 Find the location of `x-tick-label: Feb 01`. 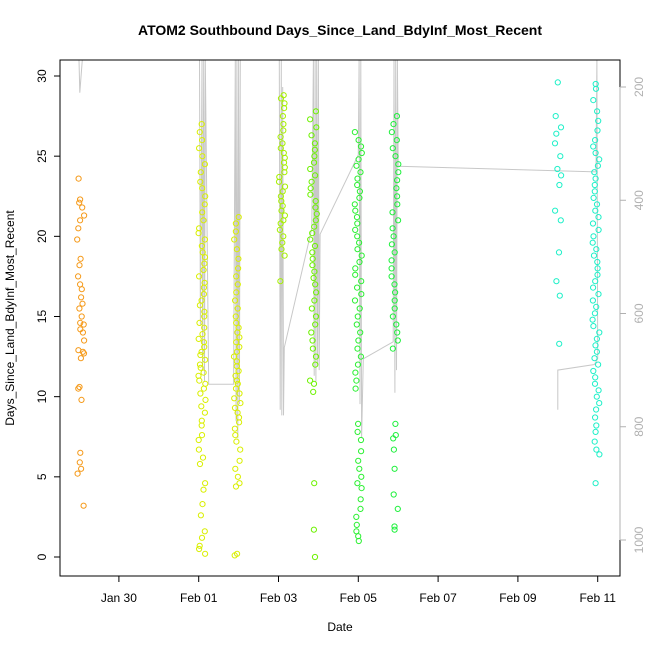

x-tick-label: Feb 01 is located at coordinates (199, 598).